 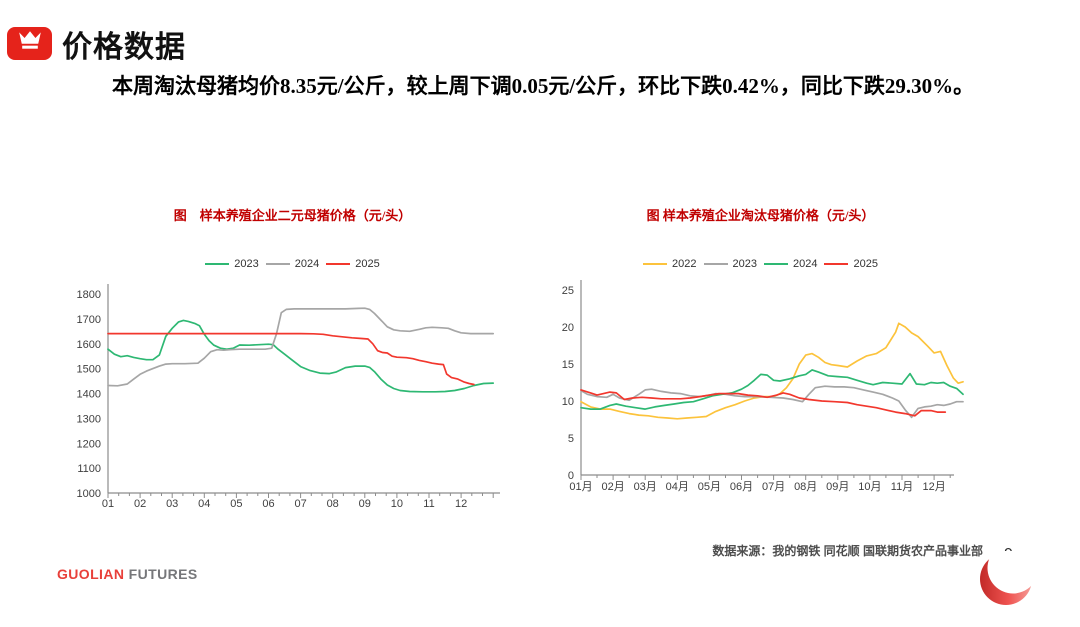 What do you see at coordinates (89, 320) in the screenshot?
I see `svg-text: 1700` at bounding box center [89, 320].